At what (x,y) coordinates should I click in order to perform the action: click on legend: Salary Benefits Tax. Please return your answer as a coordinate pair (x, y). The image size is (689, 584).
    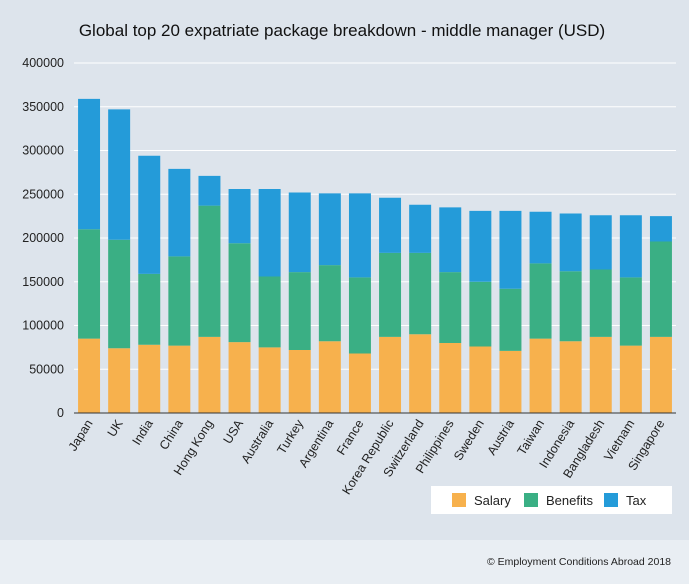
    Looking at the image, I should click on (551, 500).